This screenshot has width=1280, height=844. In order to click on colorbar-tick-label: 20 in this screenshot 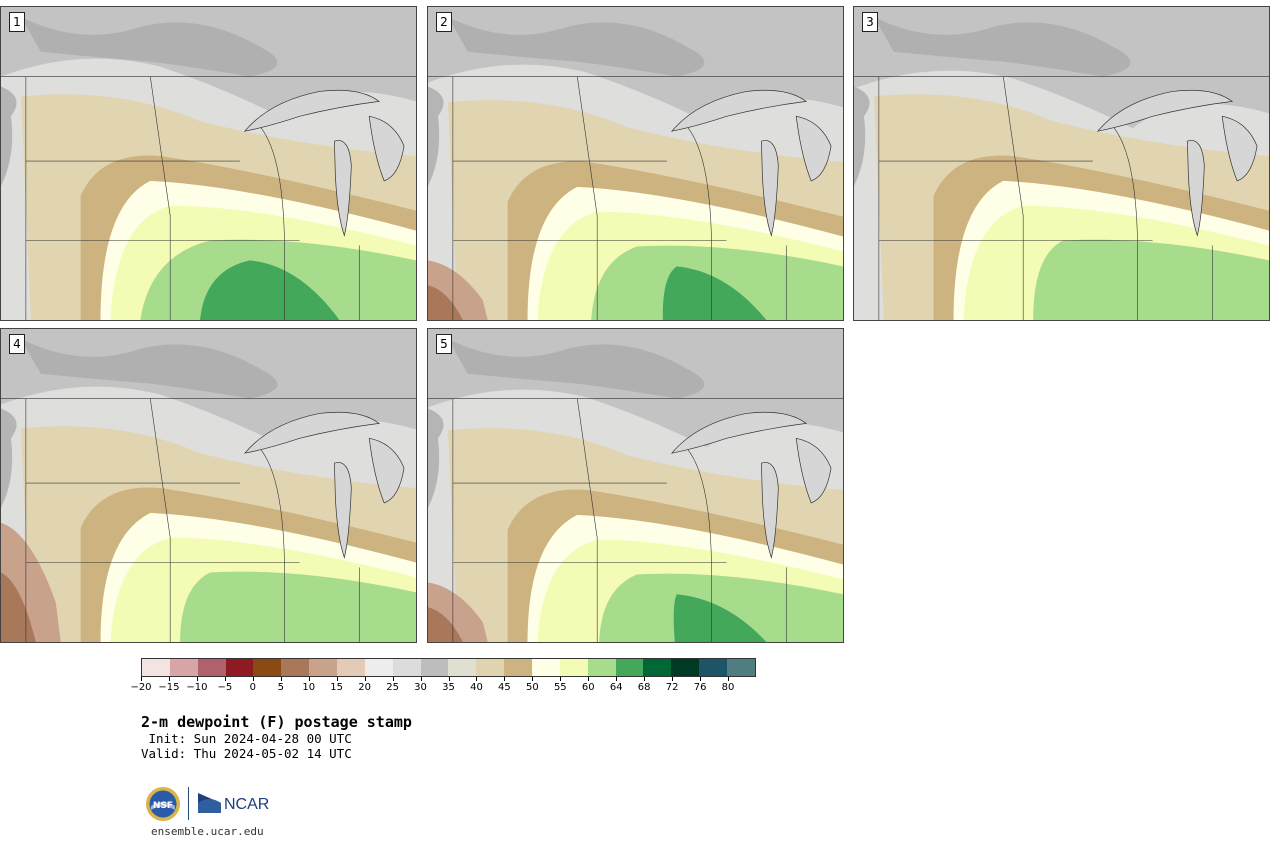, I will do `click(364, 687)`.